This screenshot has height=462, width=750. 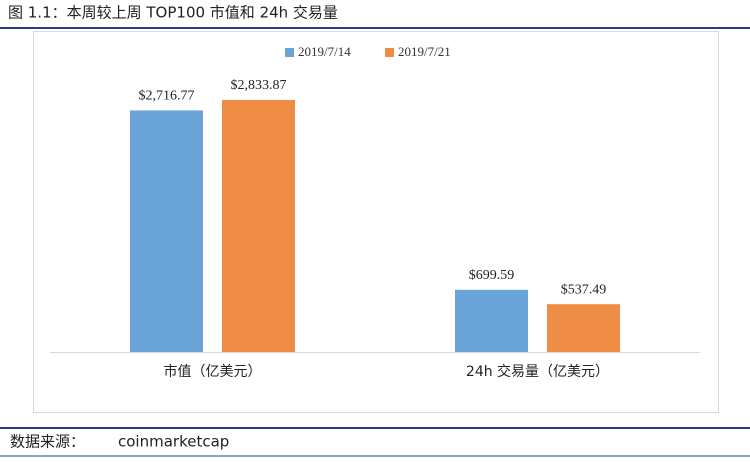 I want to click on data-label: $2,716.77, so click(x=167, y=96).